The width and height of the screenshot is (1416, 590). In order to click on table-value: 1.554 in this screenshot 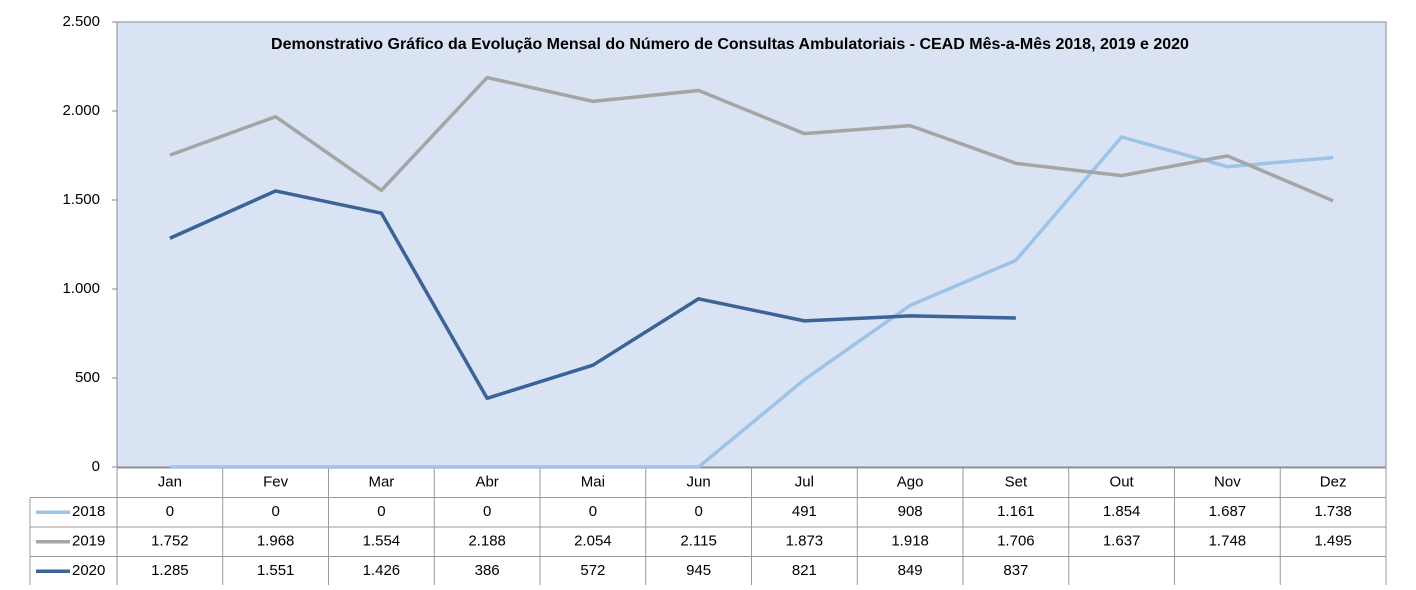, I will do `click(382, 541)`.